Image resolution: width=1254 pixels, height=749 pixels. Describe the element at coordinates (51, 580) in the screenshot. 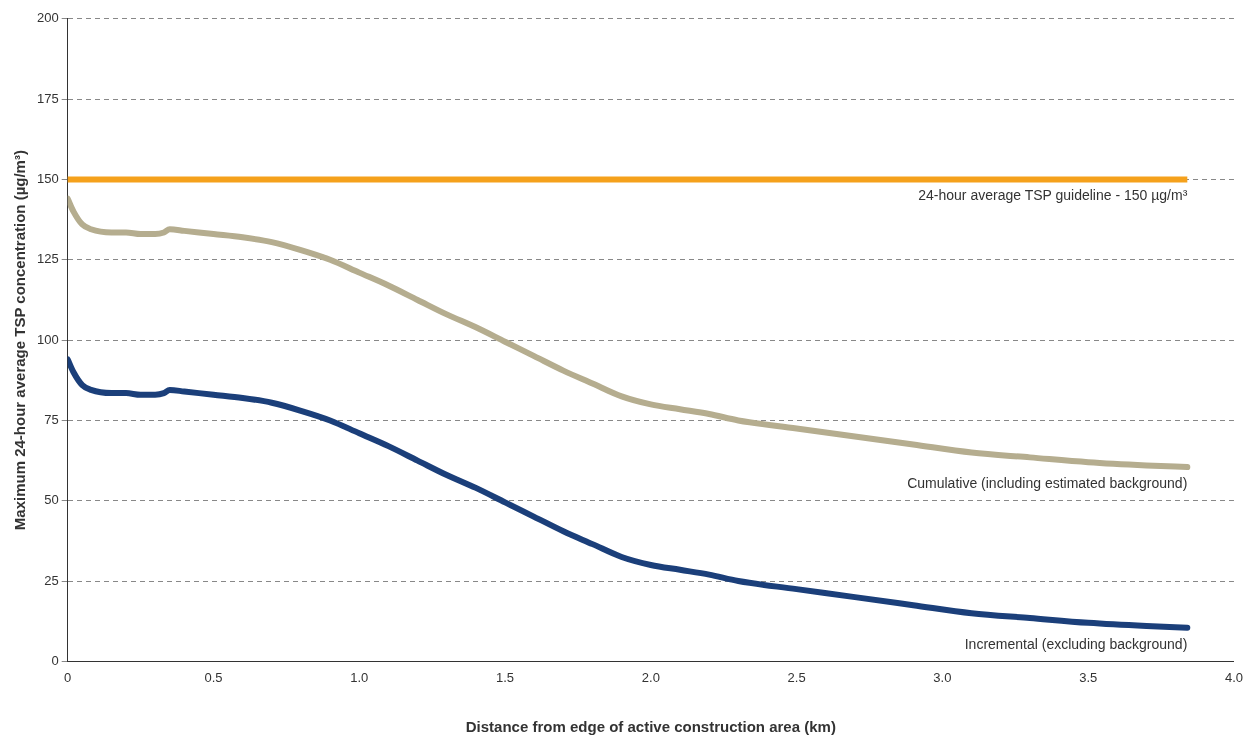

I see `y-tick-label: 25` at that location.